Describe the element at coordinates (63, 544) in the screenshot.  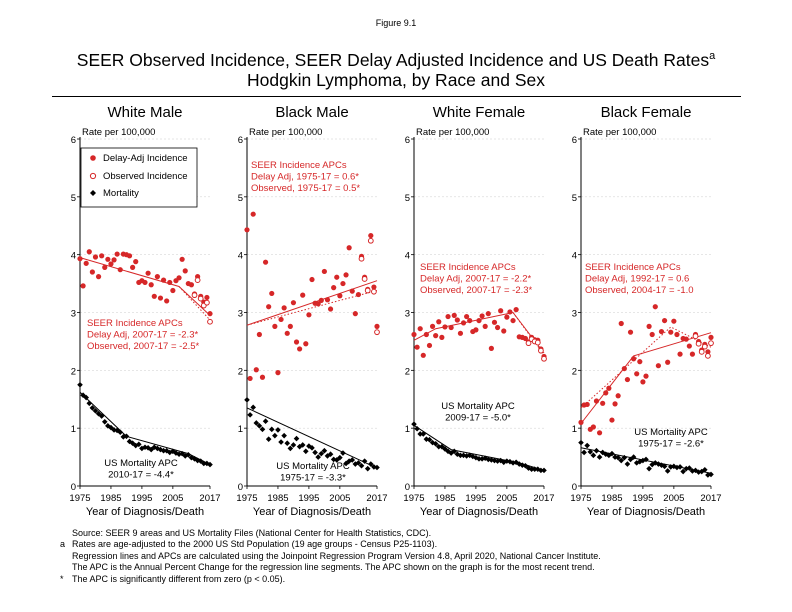
I see `footnote-mark: a` at that location.